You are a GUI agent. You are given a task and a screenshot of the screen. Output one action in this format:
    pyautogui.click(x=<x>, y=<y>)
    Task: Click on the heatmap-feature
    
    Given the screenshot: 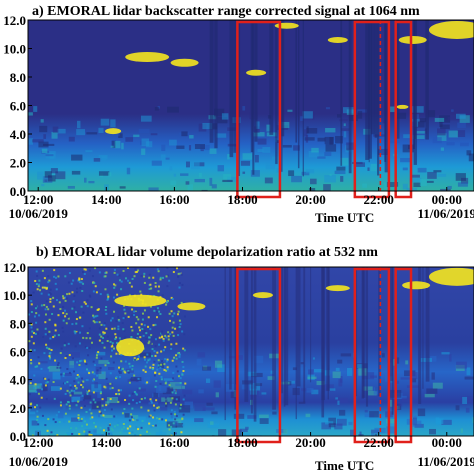 What is the action you would take?
    pyautogui.click(x=337, y=39)
    